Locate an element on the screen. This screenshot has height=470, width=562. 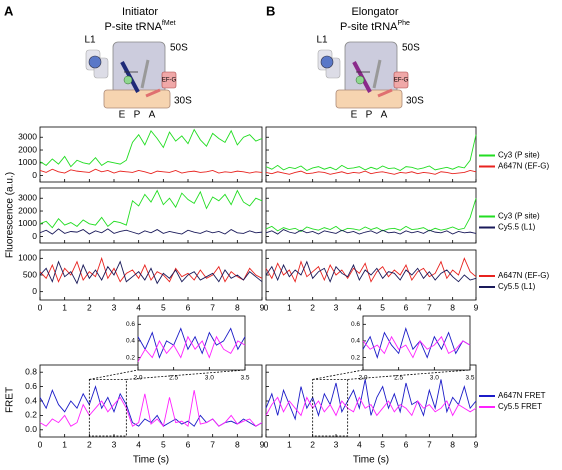
y-tick-label: 0.0 is located at coordinates (31, 429).